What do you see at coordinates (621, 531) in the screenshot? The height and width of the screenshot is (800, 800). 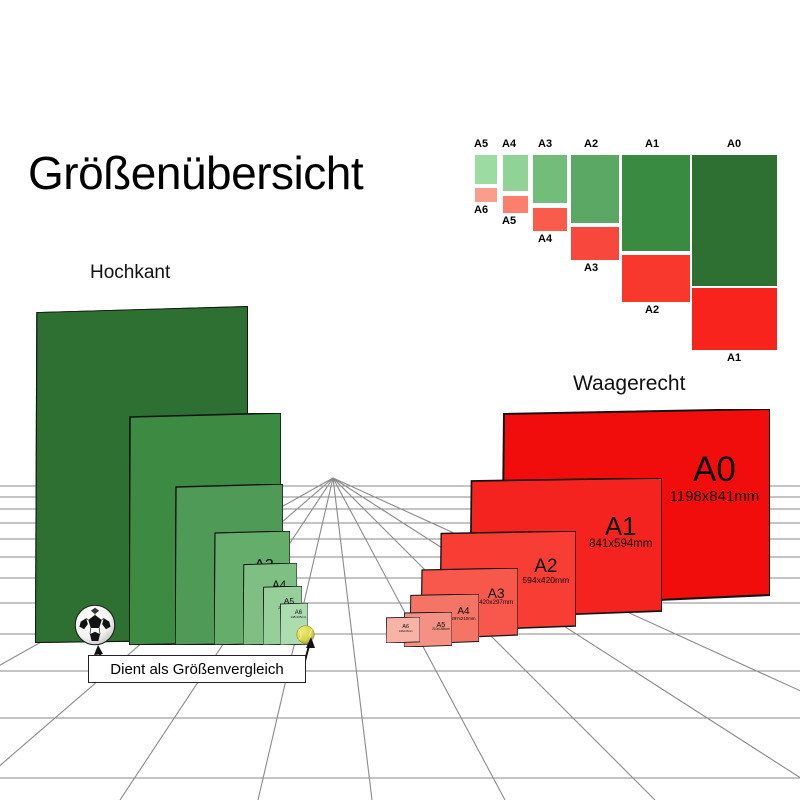 I see `landscape-a1-caption: A1 841x594mm` at bounding box center [621, 531].